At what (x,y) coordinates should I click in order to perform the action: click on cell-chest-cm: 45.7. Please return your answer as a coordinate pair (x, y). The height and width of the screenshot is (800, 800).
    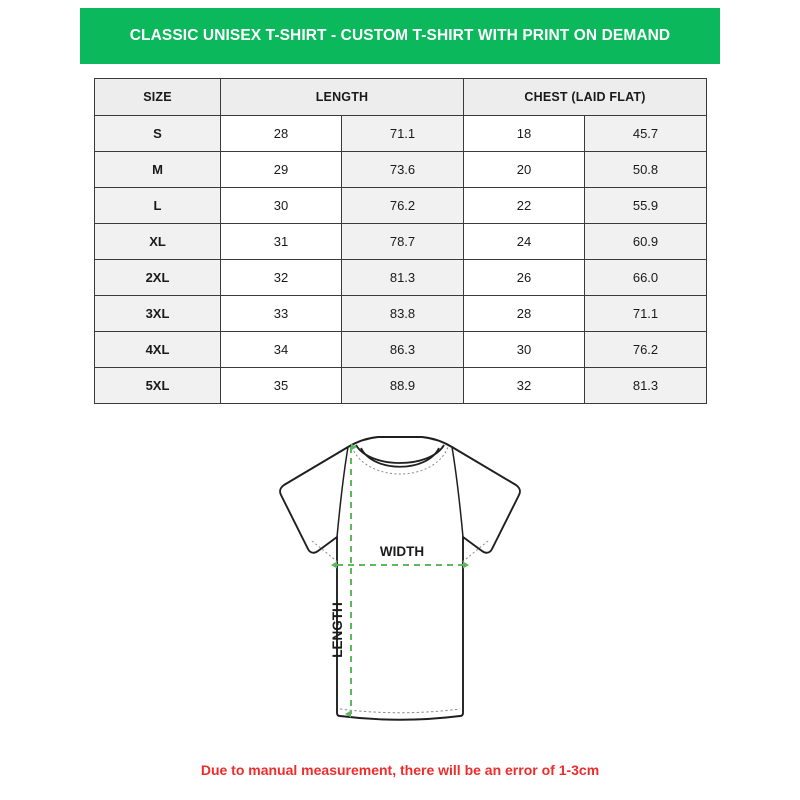
    Looking at the image, I should click on (645, 133).